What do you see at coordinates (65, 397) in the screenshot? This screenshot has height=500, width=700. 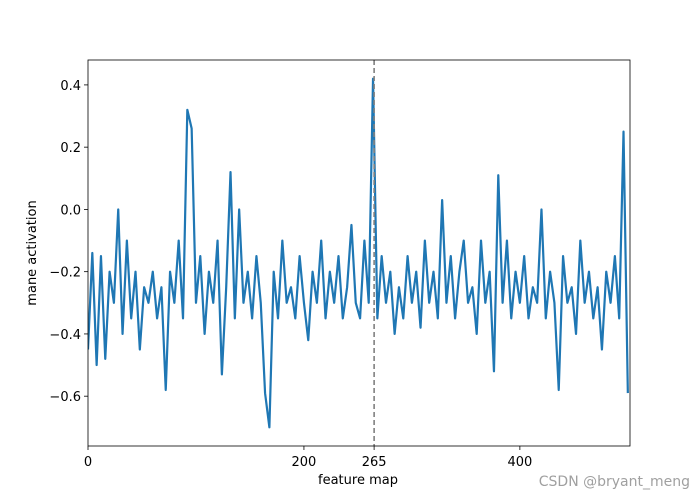 I see `y-tick-label: −0.6` at bounding box center [65, 397].